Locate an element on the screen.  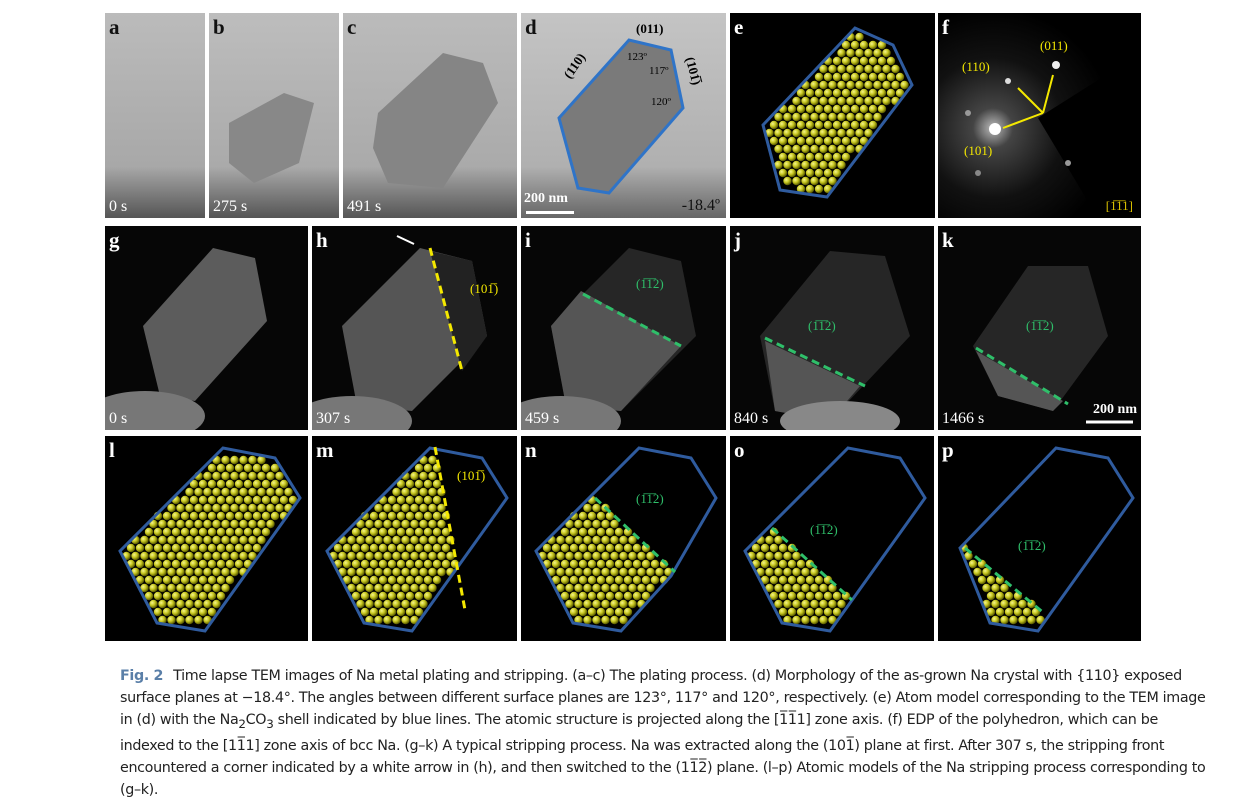
plane-label: (1̅1̅2) is located at coordinates (650, 498).